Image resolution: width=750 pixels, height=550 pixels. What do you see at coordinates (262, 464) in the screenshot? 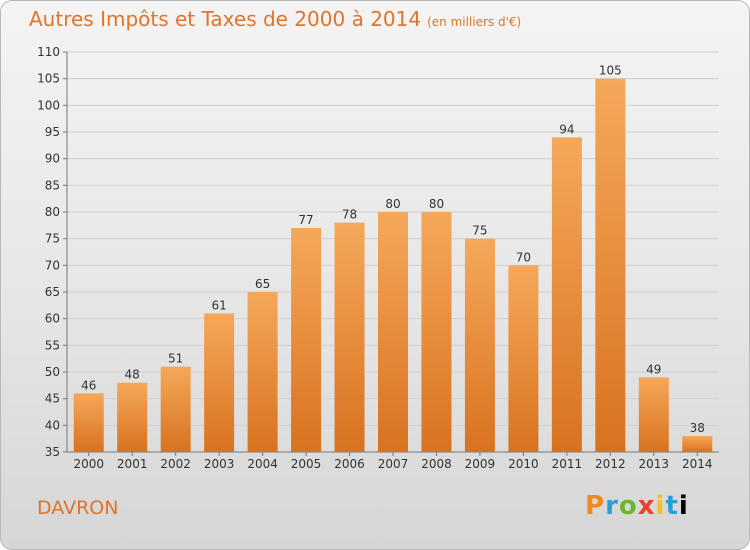
I see `x-tick-label-2004: 2004` at bounding box center [262, 464].